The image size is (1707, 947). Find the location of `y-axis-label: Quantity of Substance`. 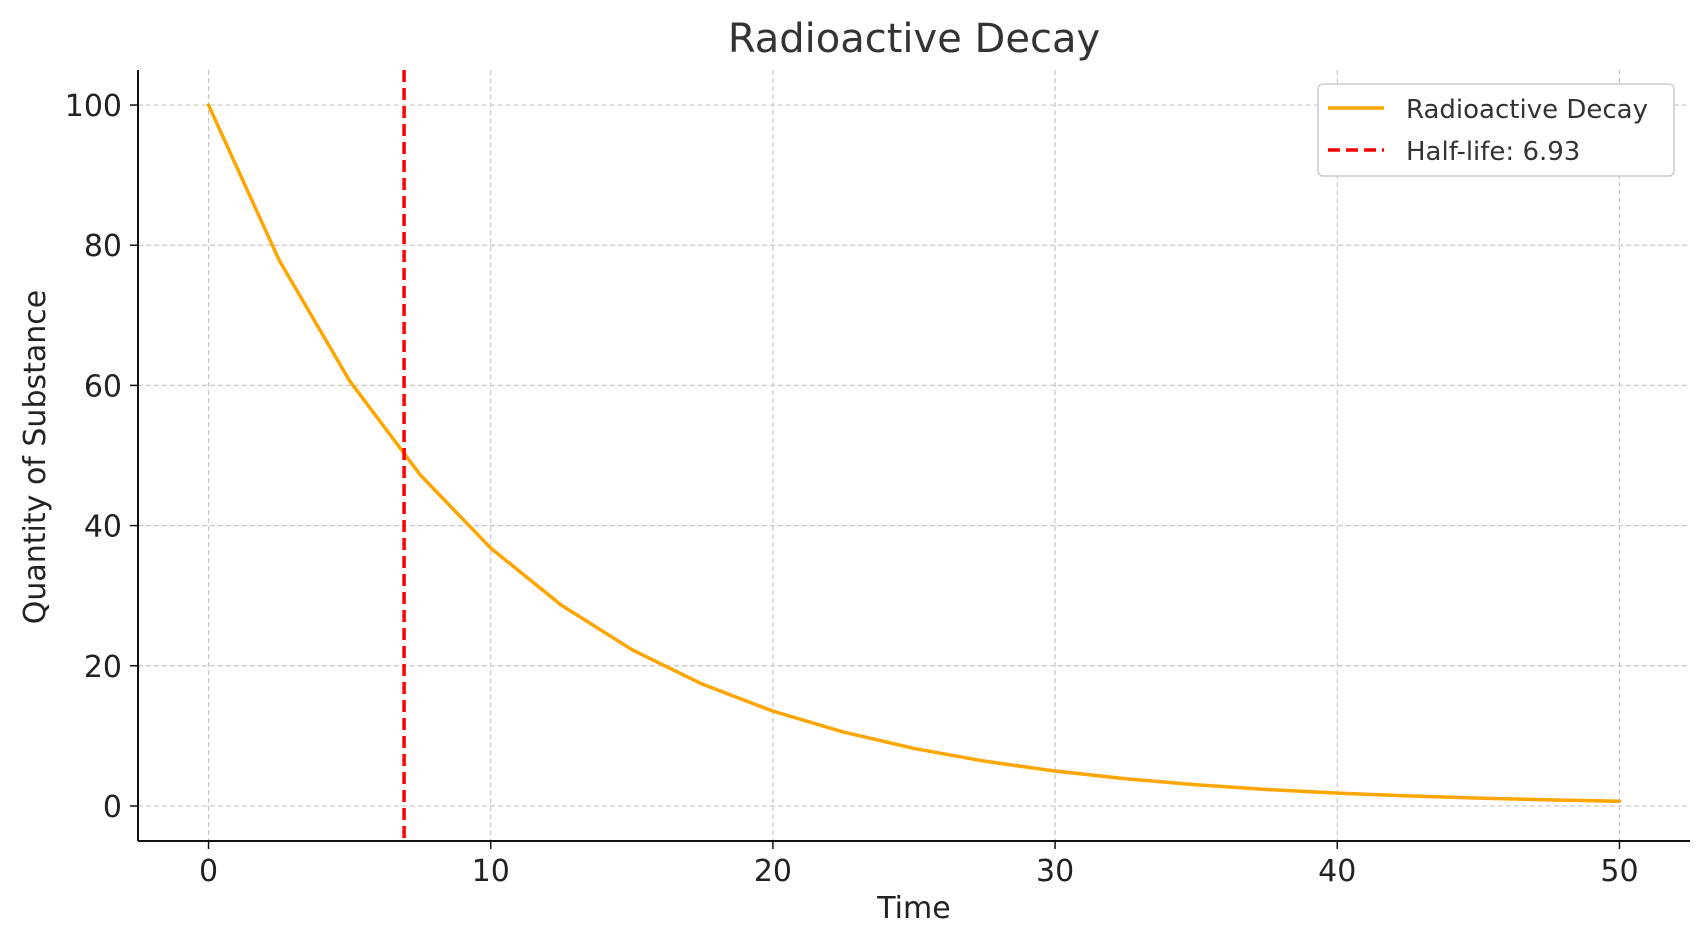

y-axis-label: Quantity of Substance is located at coordinates (35, 457).